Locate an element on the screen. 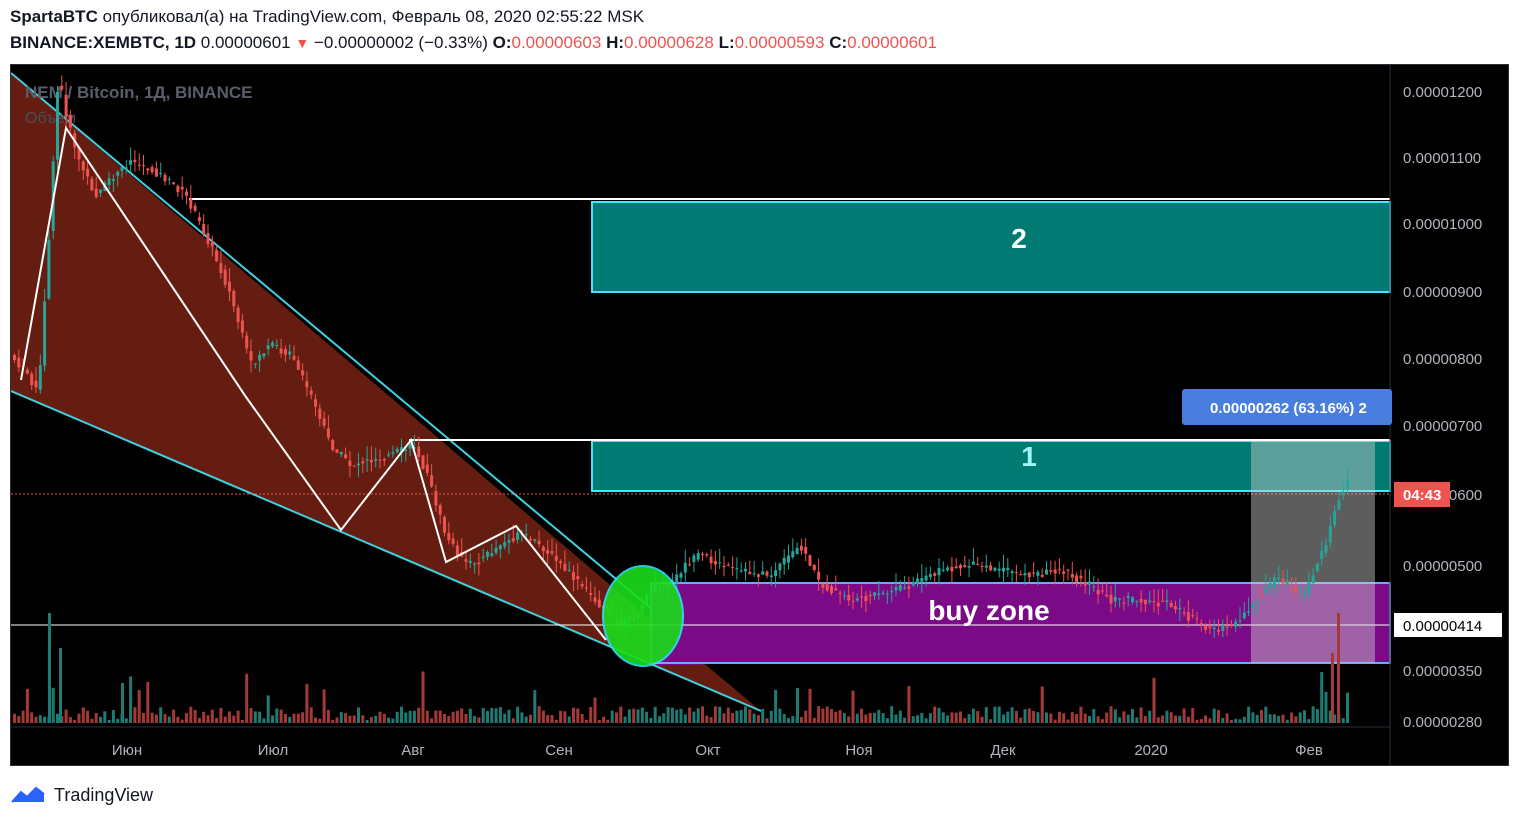 Image resolution: width=1519 pixels, height=821 pixels. watermark-title: NEM / Bitcoin, 1Д, BINANCE is located at coordinates (138, 92).